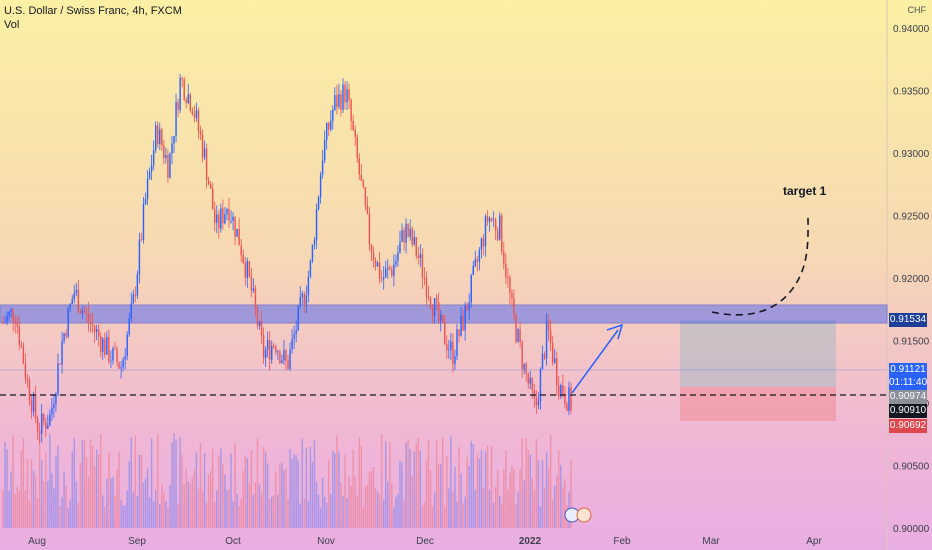  What do you see at coordinates (908, 411) in the screenshot?
I see `price-tag: 0.90910` at bounding box center [908, 411].